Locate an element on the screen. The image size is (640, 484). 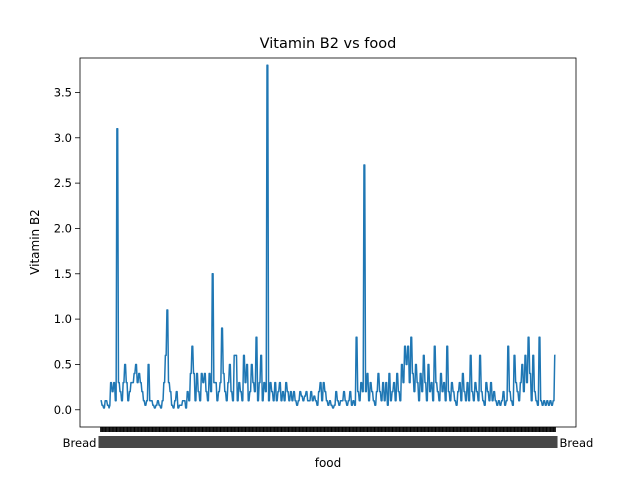
y-axis-ticks: 0.0 0.5 1.0 1.5 2.0 2.5 3.0 3.5 is located at coordinates (67, 251).